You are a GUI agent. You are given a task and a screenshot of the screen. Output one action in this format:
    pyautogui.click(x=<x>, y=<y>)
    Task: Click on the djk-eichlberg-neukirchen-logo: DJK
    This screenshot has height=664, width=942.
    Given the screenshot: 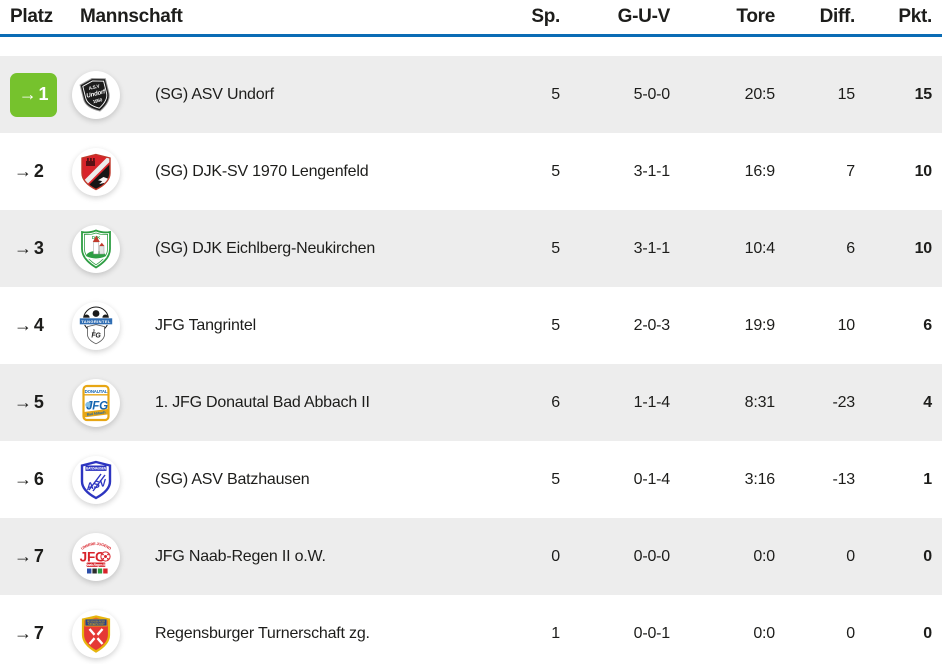 What is the action you would take?
    pyautogui.click(x=96, y=248)
    